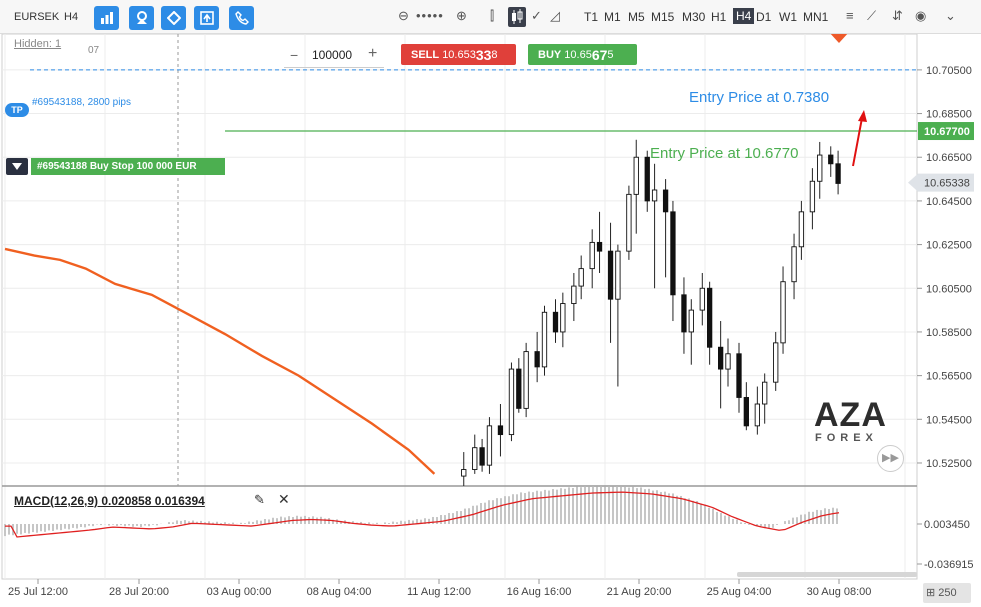 The width and height of the screenshot is (981, 607). Describe the element at coordinates (38, 44) in the screenshot. I see `hidden-orders-link: Hidden: 1` at that location.